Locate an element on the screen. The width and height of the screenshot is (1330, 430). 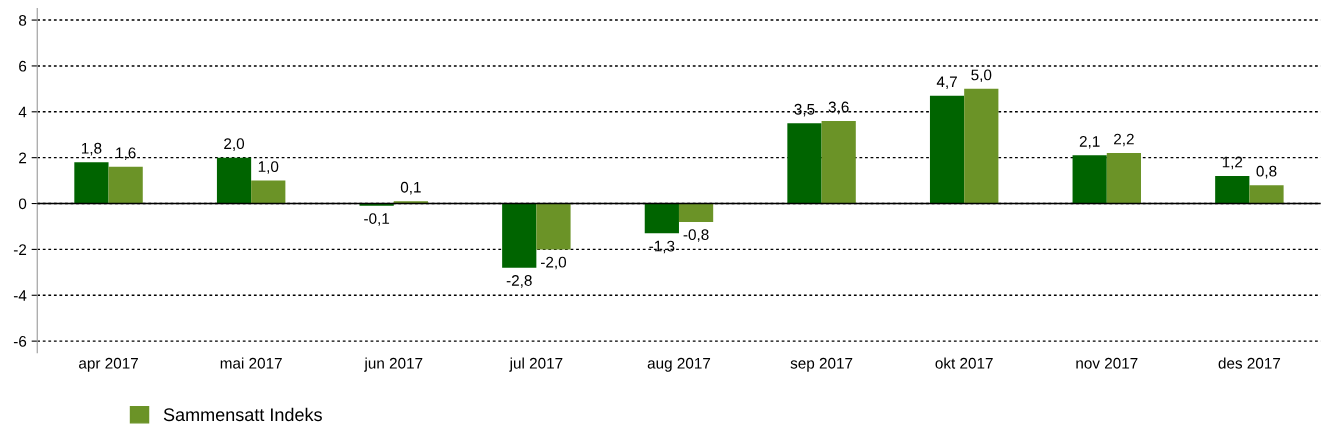
data-label: 0,8 is located at coordinates (1266, 172).